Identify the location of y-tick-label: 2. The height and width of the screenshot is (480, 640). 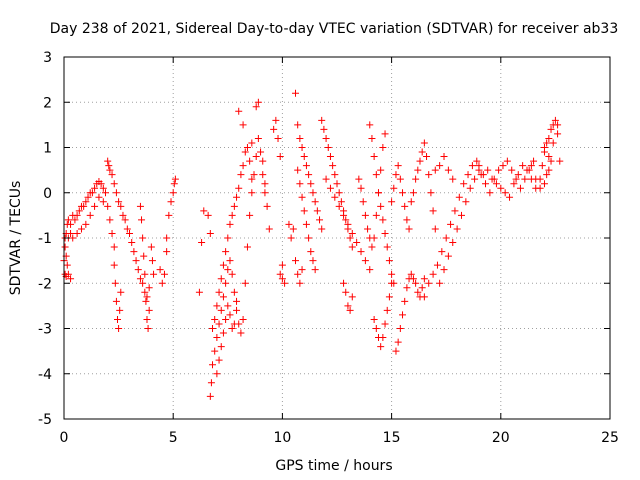
(47, 103).